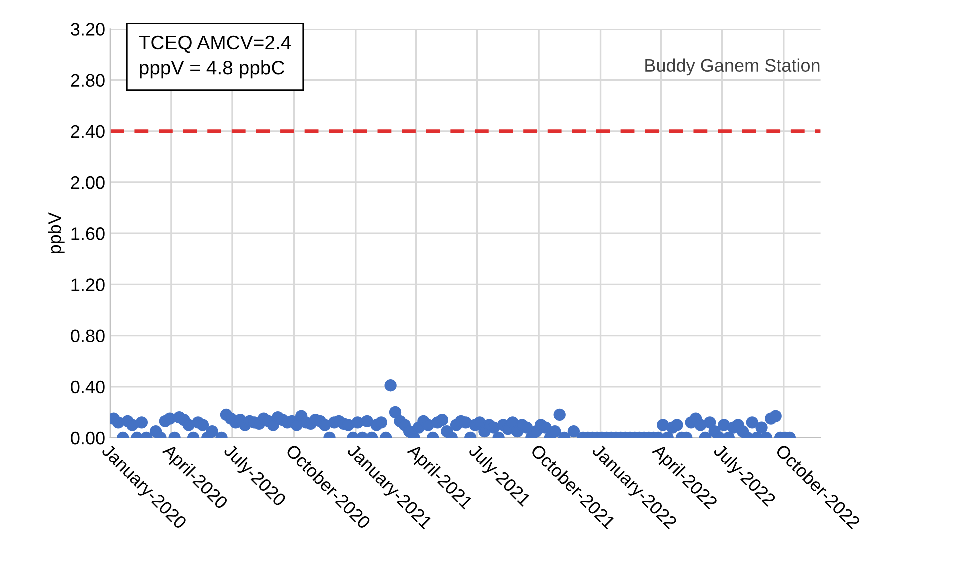 The height and width of the screenshot is (584, 960). I want to click on y-tick-label: 1.60, so click(88, 234).